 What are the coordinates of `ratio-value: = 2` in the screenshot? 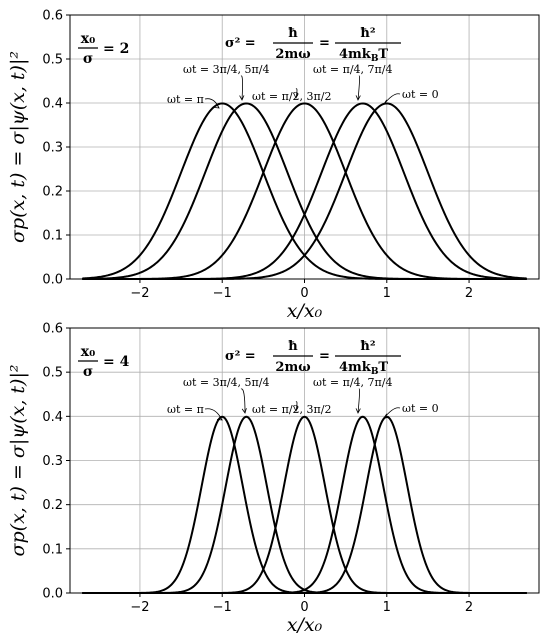 It's located at (116, 49).